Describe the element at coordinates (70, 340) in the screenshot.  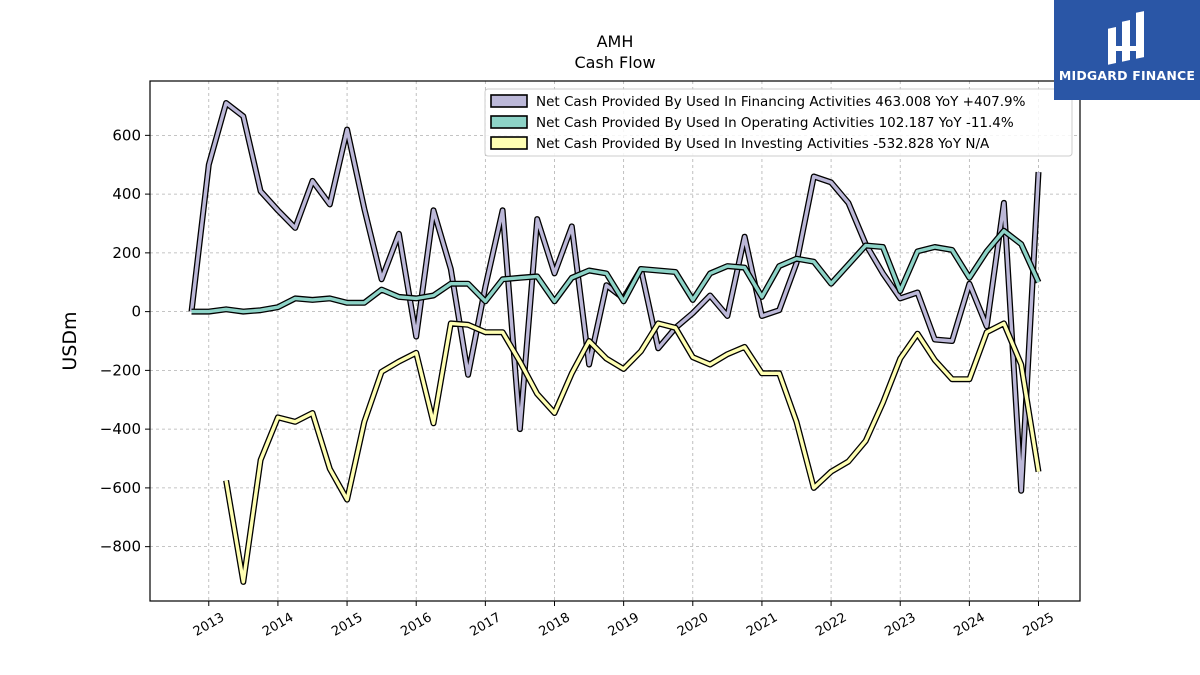
I see `y-axis-label: USDm` at that location.